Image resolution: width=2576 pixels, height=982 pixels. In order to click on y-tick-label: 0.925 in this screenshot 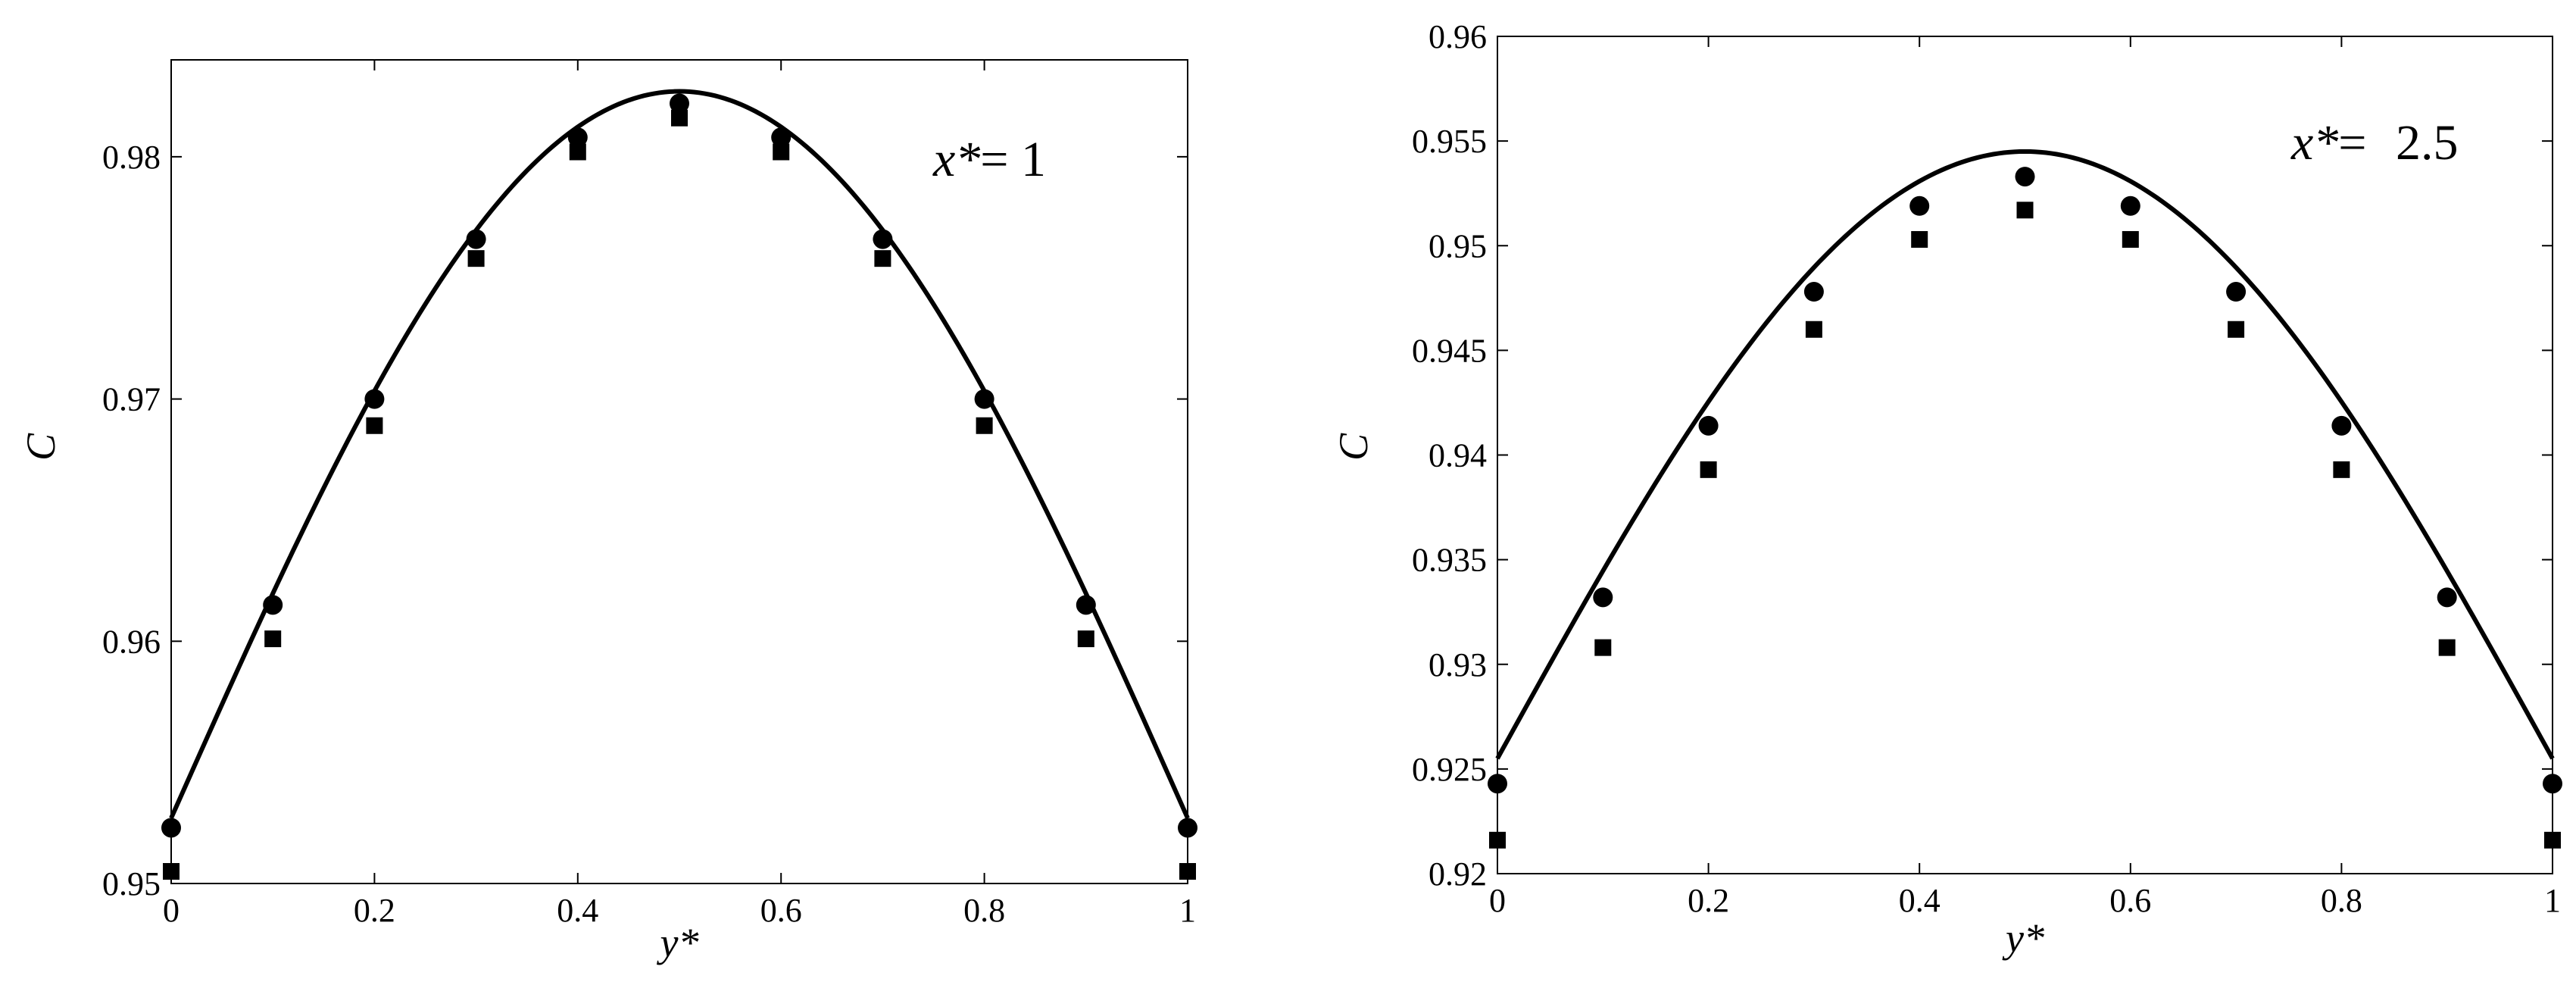, I will do `click(1450, 770)`.